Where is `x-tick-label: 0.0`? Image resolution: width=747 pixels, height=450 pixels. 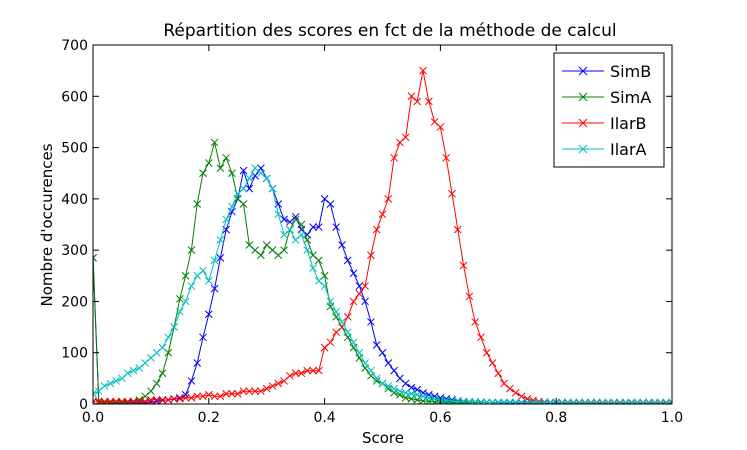 x-tick-label: 0.0 is located at coordinates (93, 418).